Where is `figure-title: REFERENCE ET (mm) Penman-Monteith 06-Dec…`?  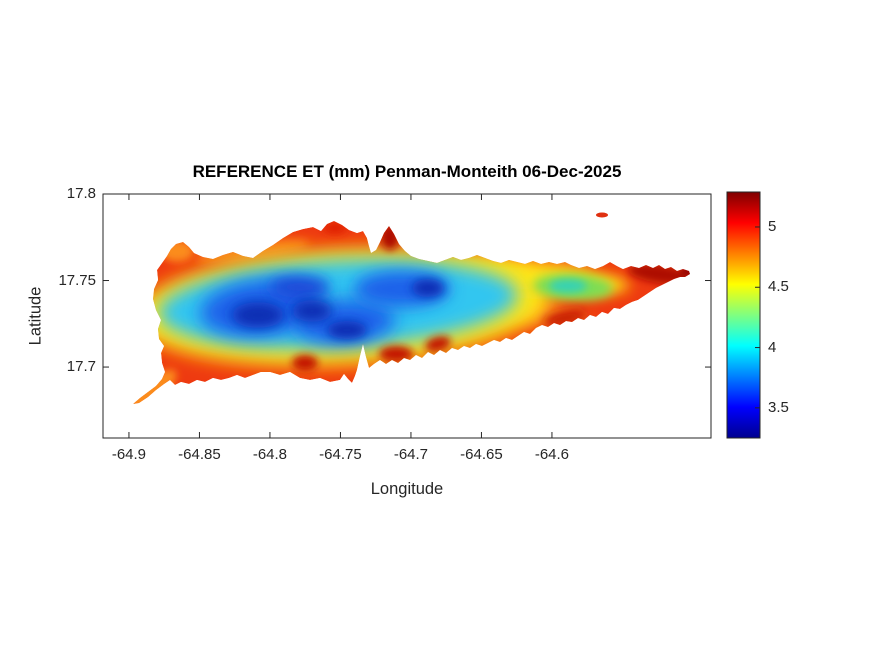
figure-title: REFERENCE ET (mm) Penman-Monteith 06-Dec… is located at coordinates (407, 171).